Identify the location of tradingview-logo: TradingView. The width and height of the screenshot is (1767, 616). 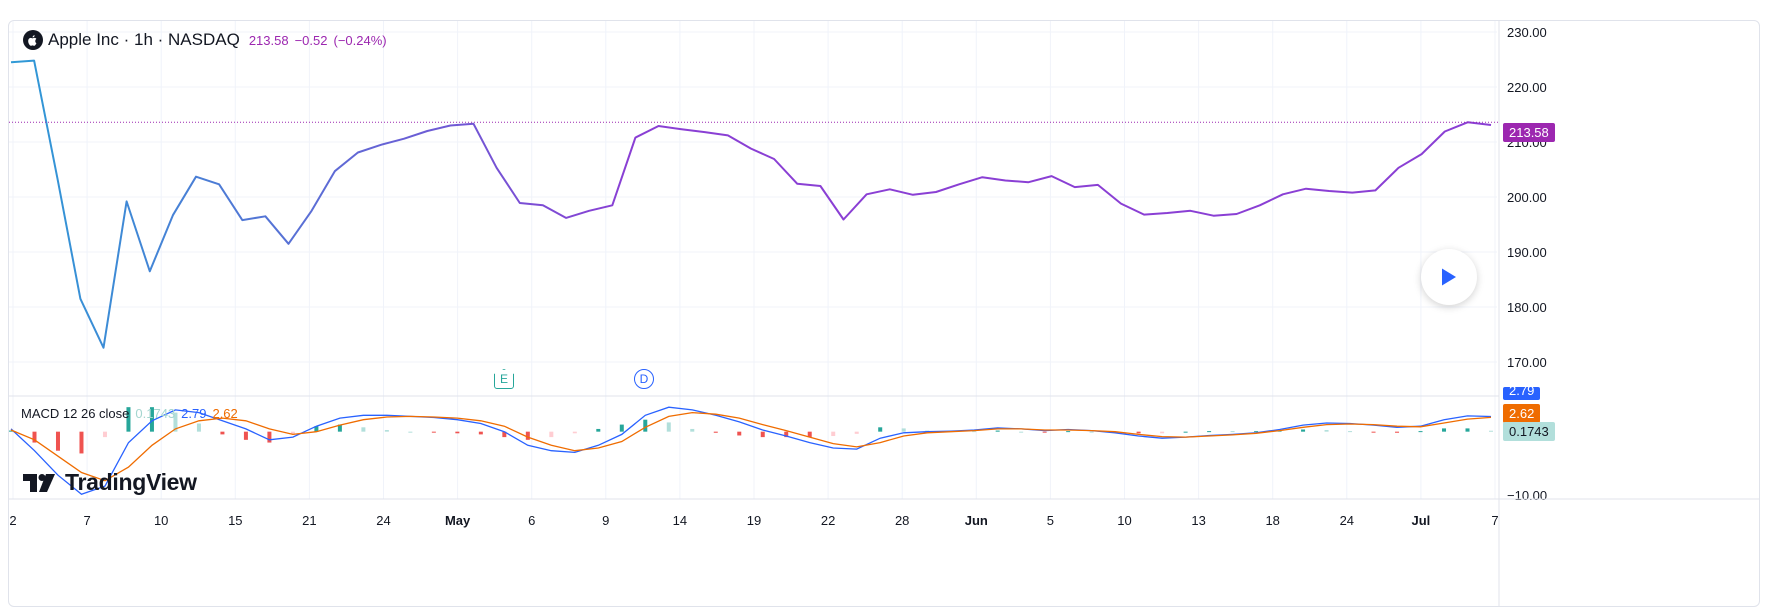
(110, 482).